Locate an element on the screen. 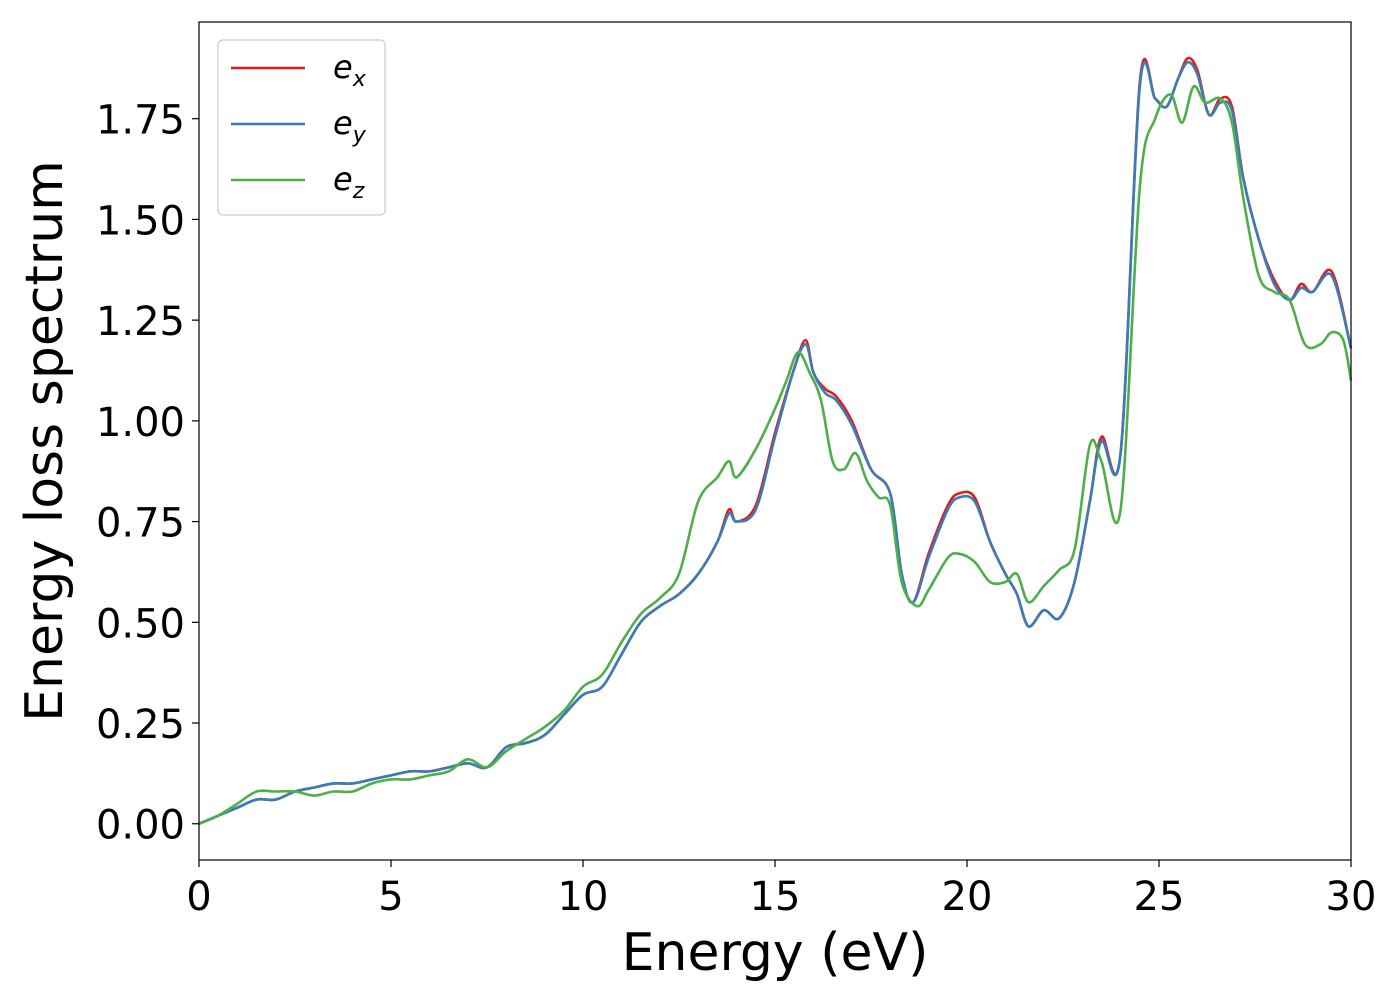  y-tick-label: 1.75 is located at coordinates (140, 121).